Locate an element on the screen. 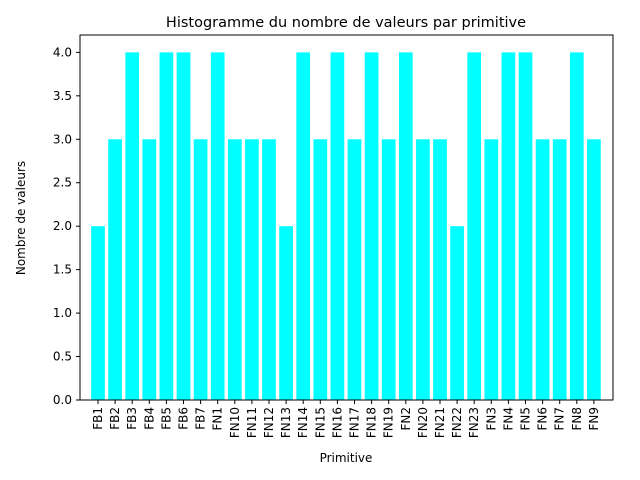 The image size is (640, 480). y-axis-ticks: 0.0 0.5 1.0 1.5 2.0 2.5 3.0 3.5 4.0 is located at coordinates (66, 226).